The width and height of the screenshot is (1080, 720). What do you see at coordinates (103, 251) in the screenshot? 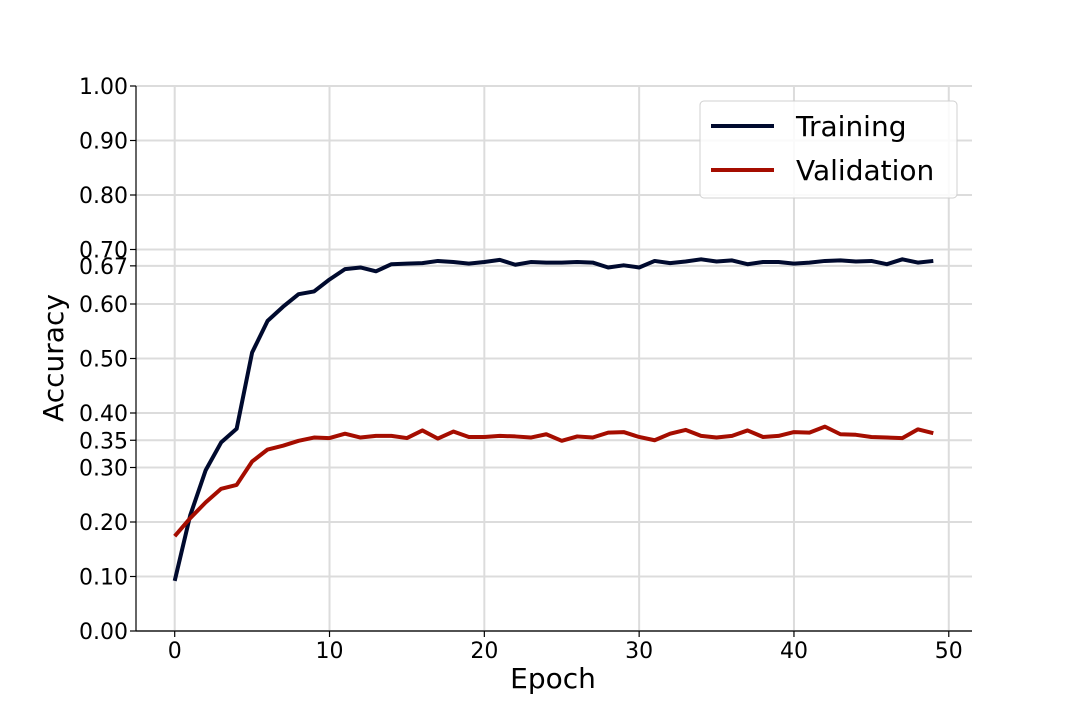
I see `y-tick-label: 0.70` at bounding box center [103, 251].